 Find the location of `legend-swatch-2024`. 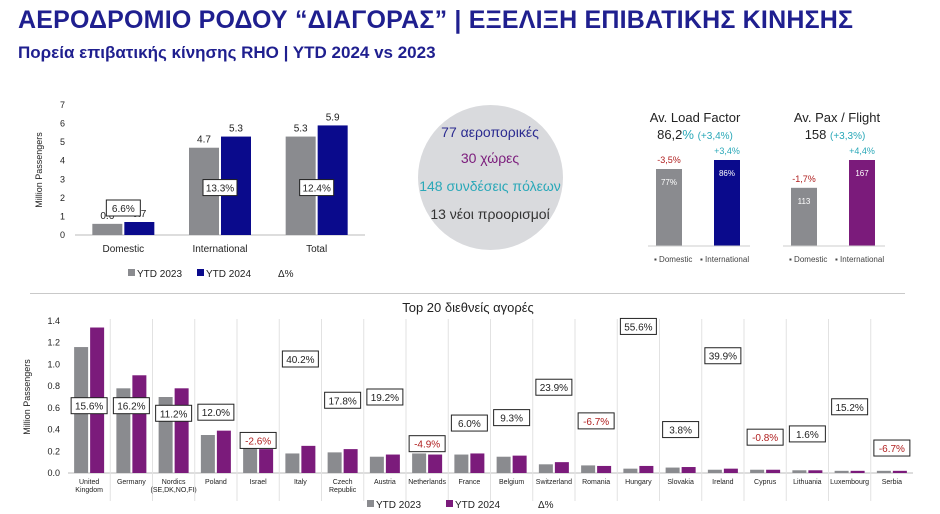

legend-swatch-2024 is located at coordinates (200, 272).